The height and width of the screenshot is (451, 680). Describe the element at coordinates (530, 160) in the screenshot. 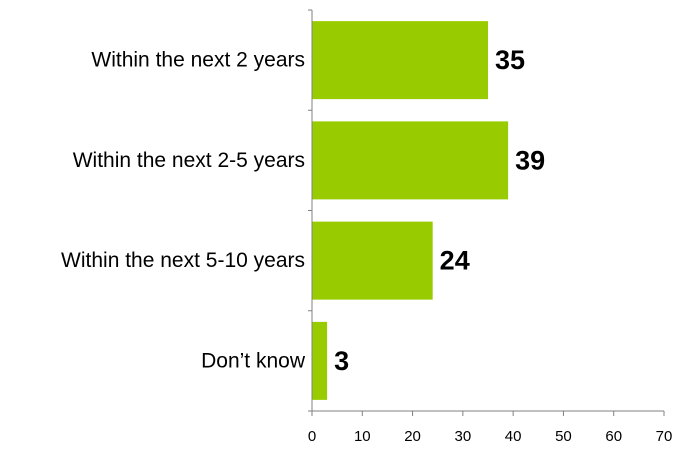

I see `data-label-1: 39` at that location.